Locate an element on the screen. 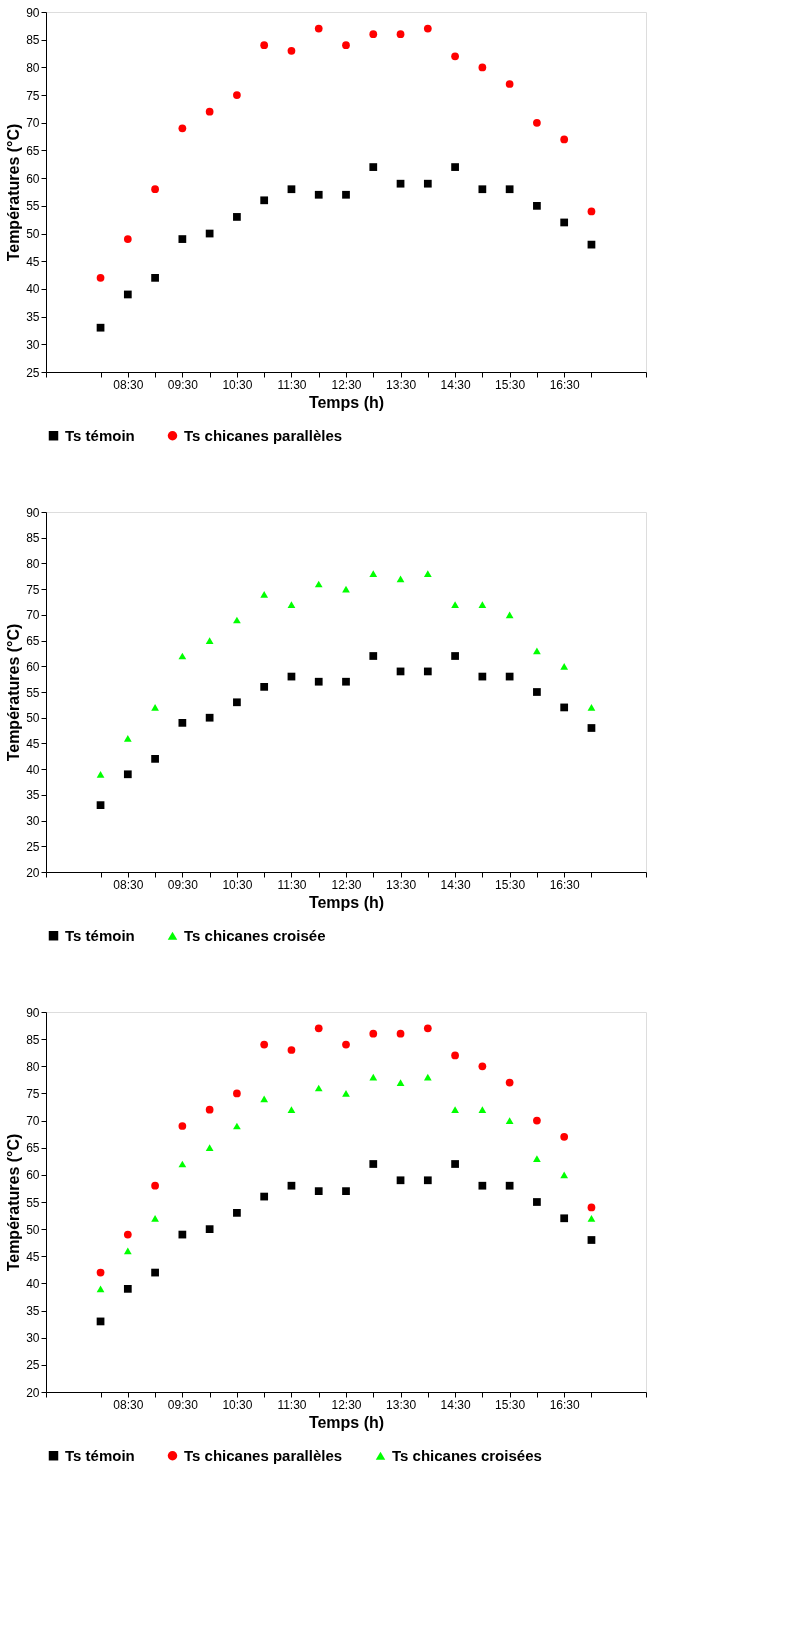  y-tick-label: 65 is located at coordinates (33, 150).